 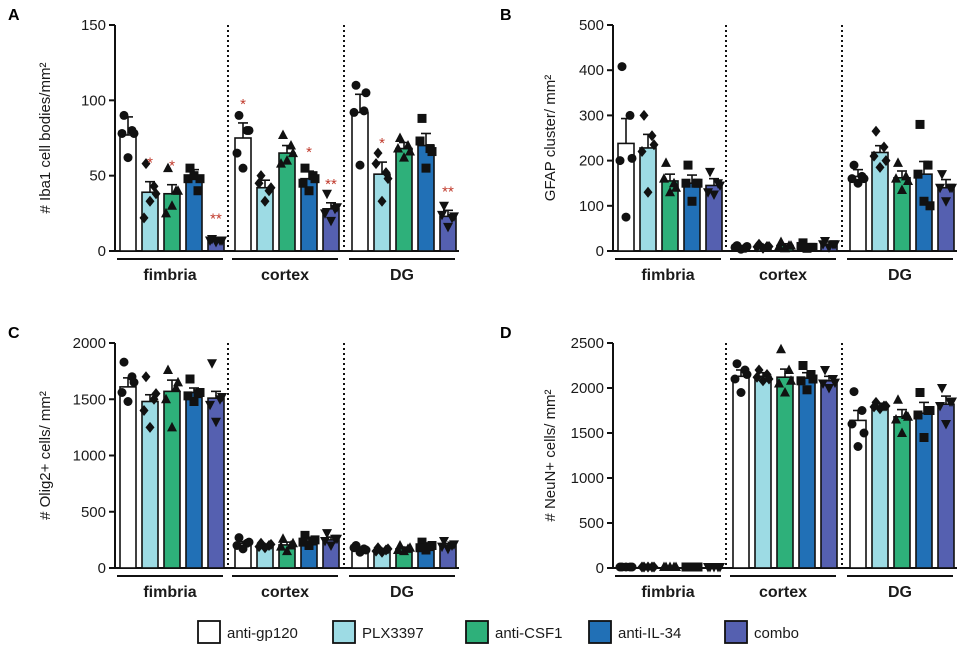 What do you see at coordinates (587, 433) in the screenshot?
I see `y-tick-label: 1500` at bounding box center [587, 433].